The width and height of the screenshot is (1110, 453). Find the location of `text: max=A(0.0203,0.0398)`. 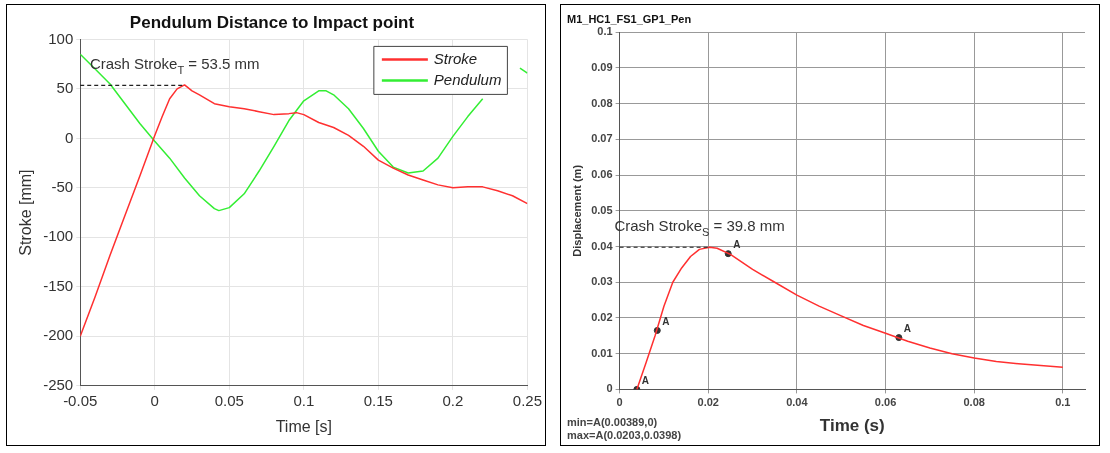

text: max=A(0.0203,0.0398) is located at coordinates (624, 435).